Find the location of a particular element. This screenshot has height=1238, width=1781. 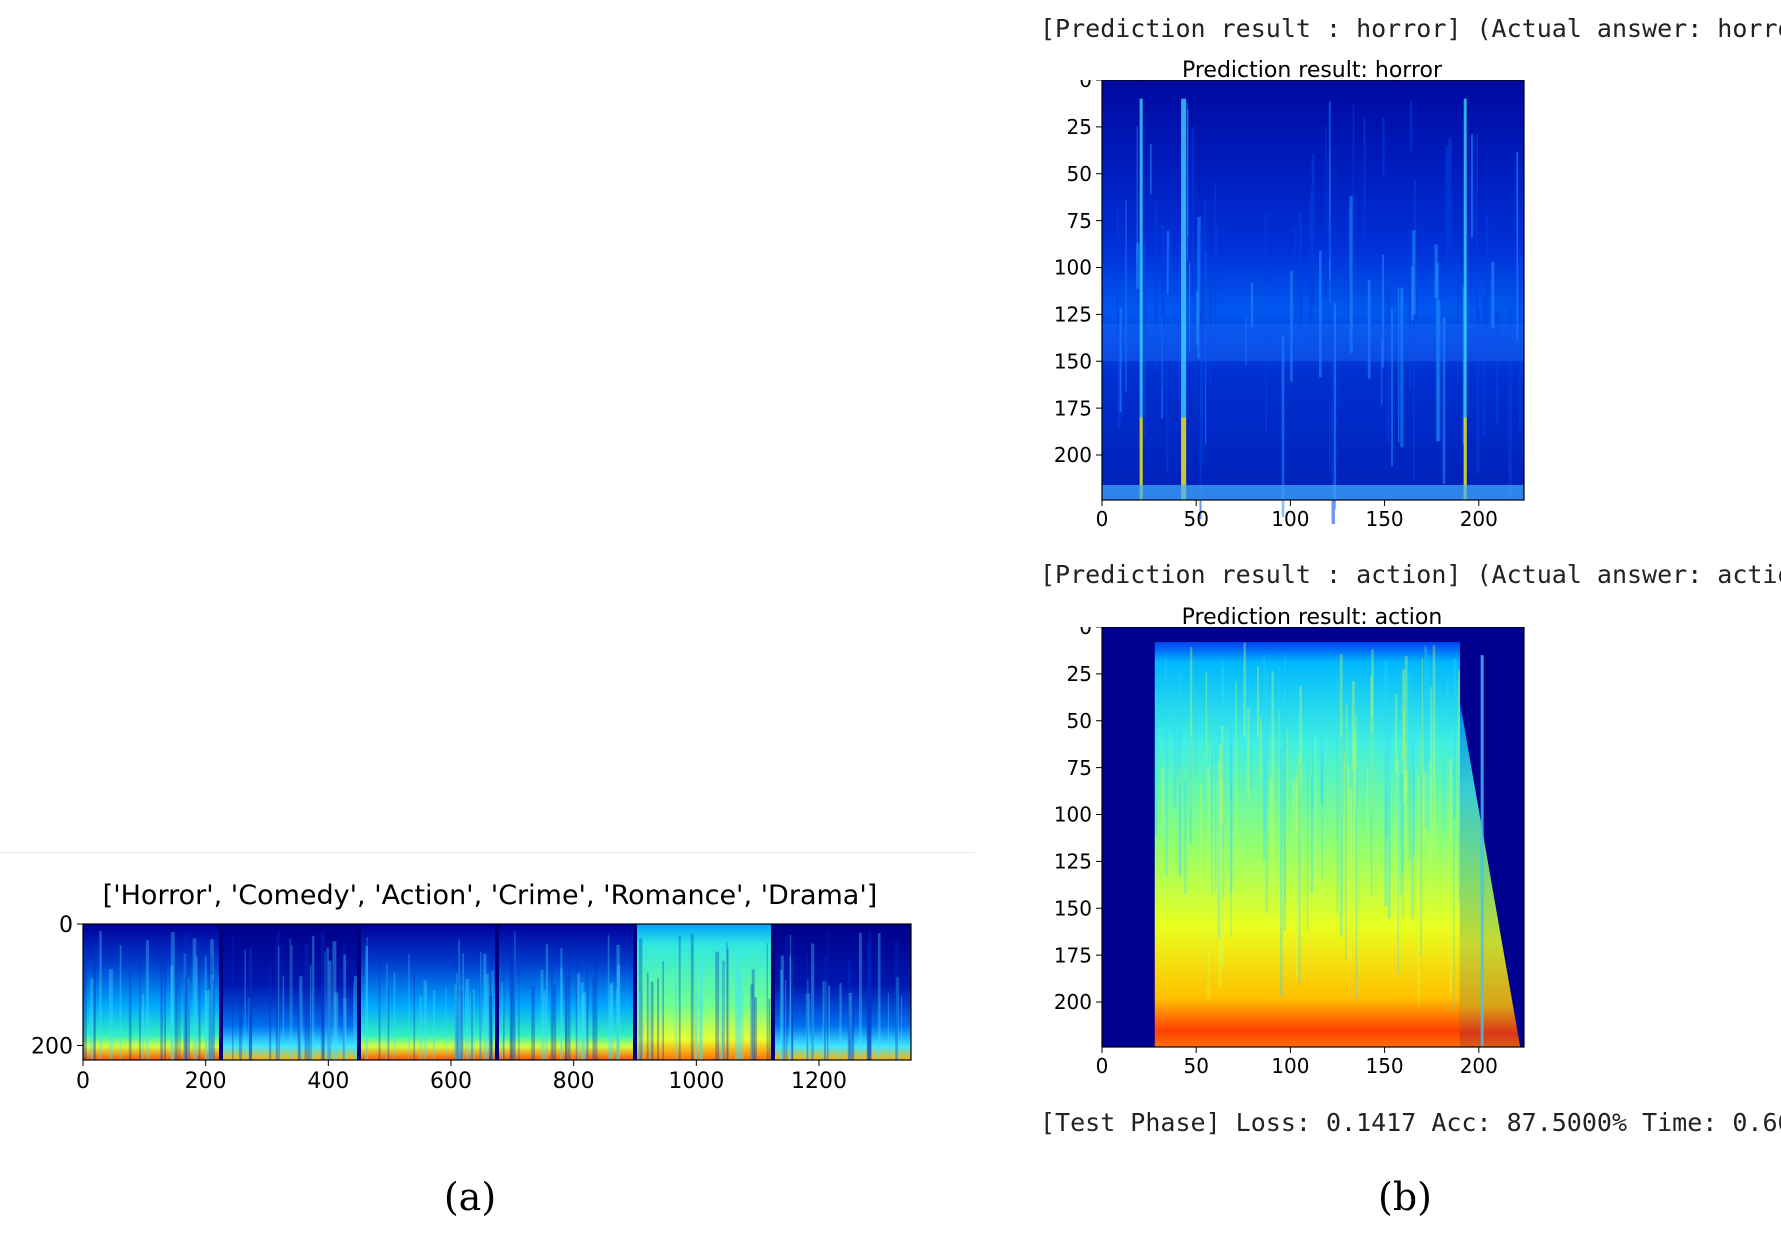

chart-horror-title: Prediction result: horror is located at coordinates (1312, 70).